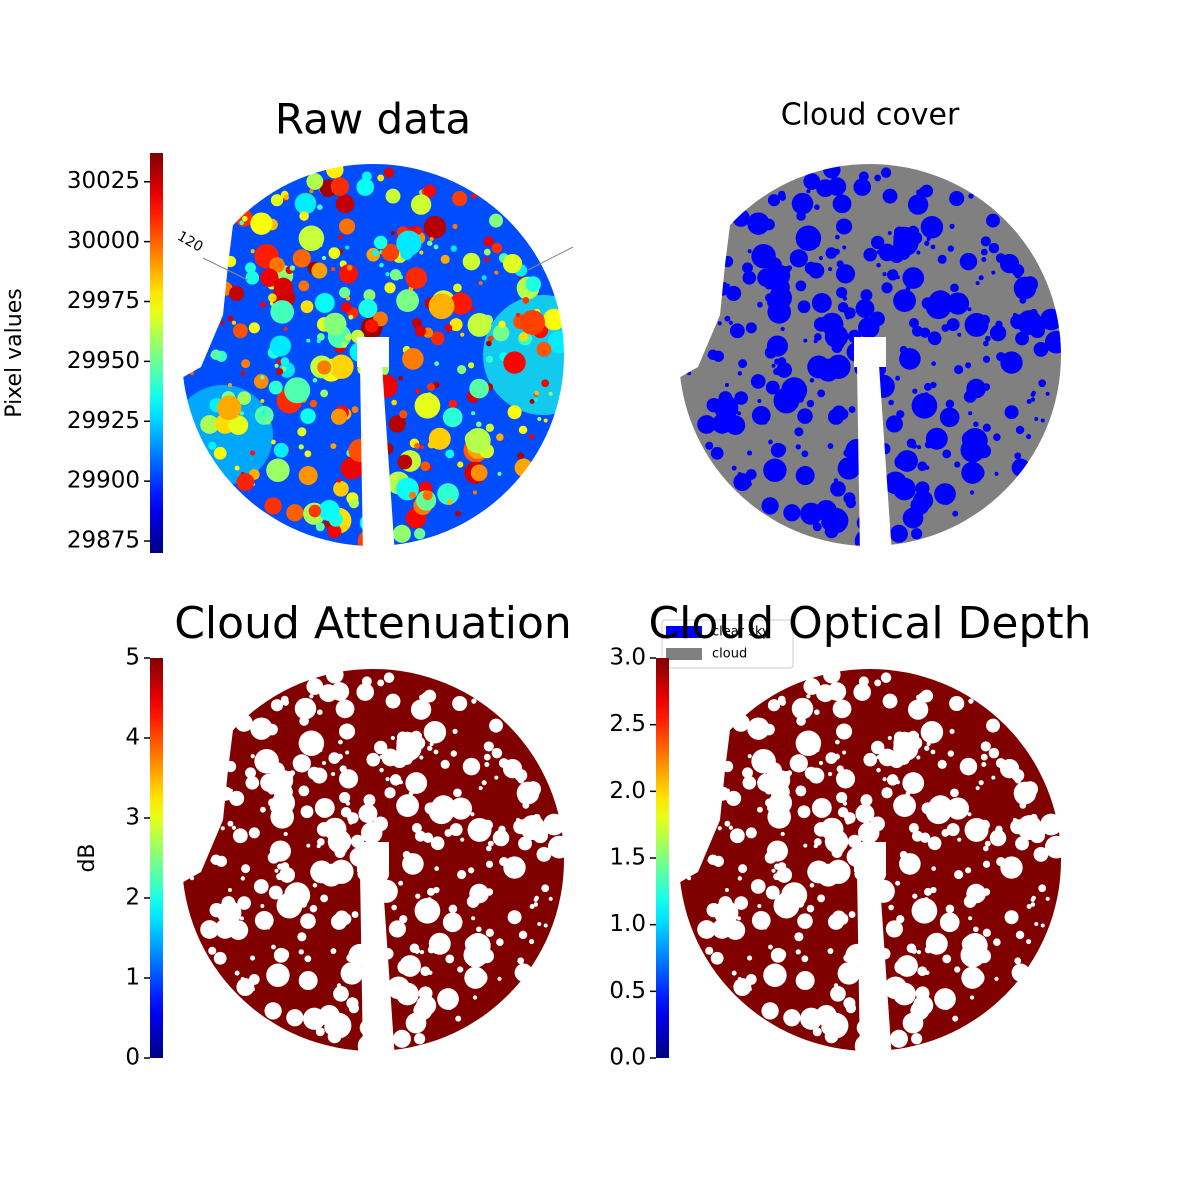 Image resolution: width=1200 pixels, height=1200 pixels. What do you see at coordinates (869, 623) in the screenshot?
I see `panel-title: Cloud Optical Depth` at bounding box center [869, 623].